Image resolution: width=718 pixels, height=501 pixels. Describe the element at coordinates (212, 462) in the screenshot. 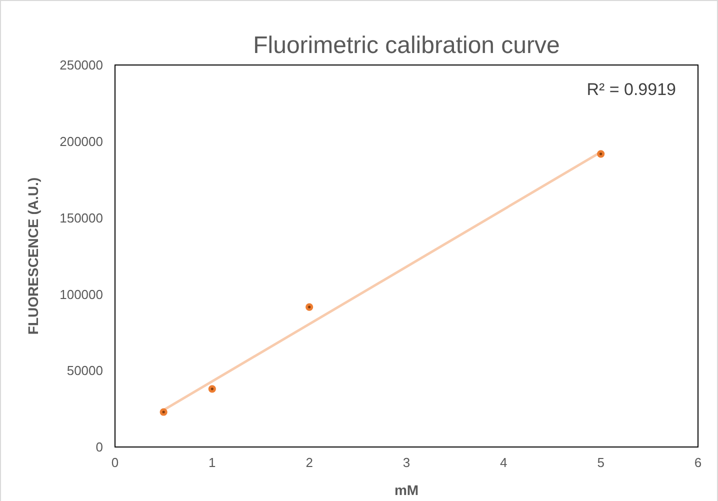

I see `x-tick-label: 1` at that location.